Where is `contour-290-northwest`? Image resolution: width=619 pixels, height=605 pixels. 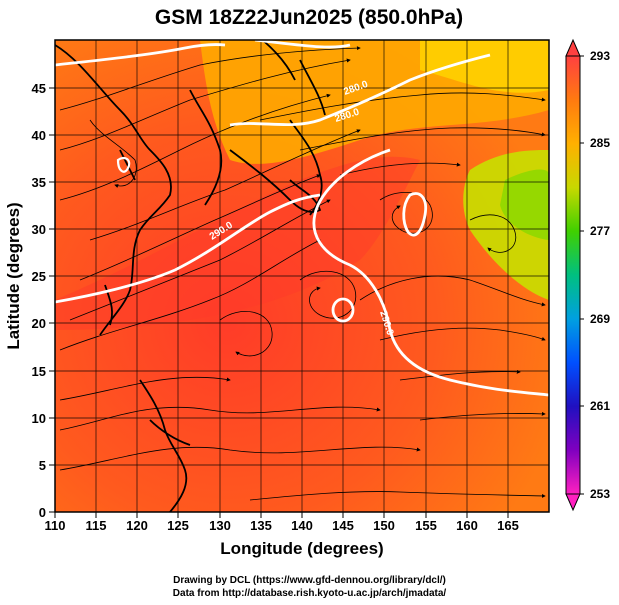 contour-290-northwest is located at coordinates (302, 44).